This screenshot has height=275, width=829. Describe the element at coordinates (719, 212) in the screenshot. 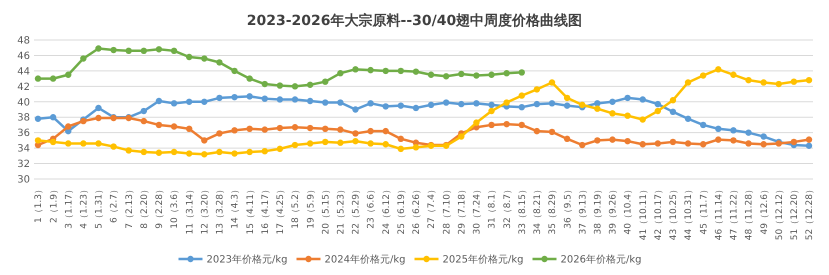

I see `x-tick-label: 46（11.14）` at that location.